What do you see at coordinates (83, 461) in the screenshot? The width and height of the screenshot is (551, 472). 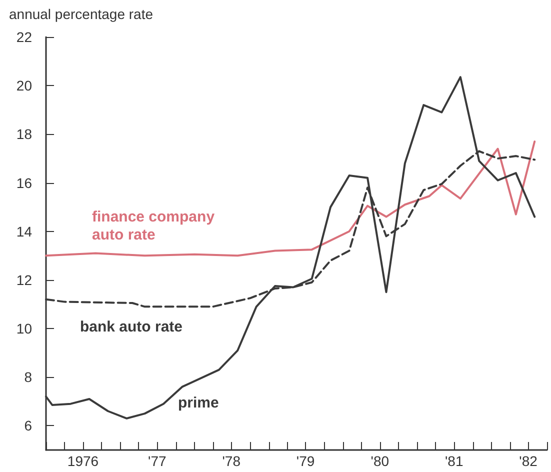 I see `x-tick-label: 1976` at bounding box center [83, 461].